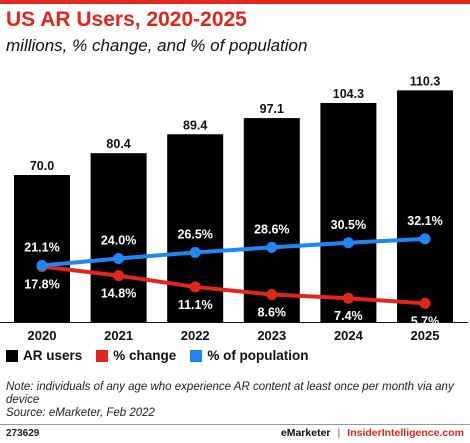 This screenshot has height=443, width=470. What do you see at coordinates (102, 355) in the screenshot?
I see `legend-swatch-change` at bounding box center [102, 355].